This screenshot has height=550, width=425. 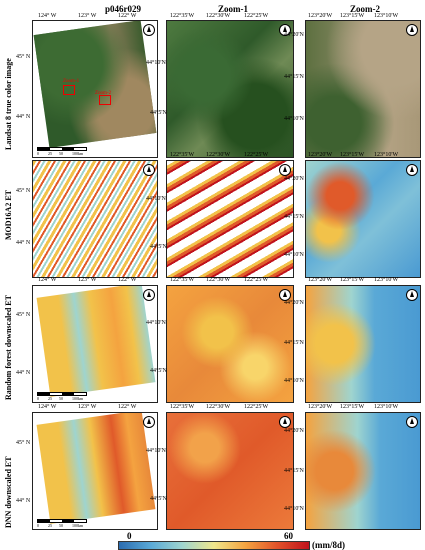 I want to click on panel-landsat-full: Zoom-1 Zoom-2 0 25 50 100km, so click(x=95, y=89).